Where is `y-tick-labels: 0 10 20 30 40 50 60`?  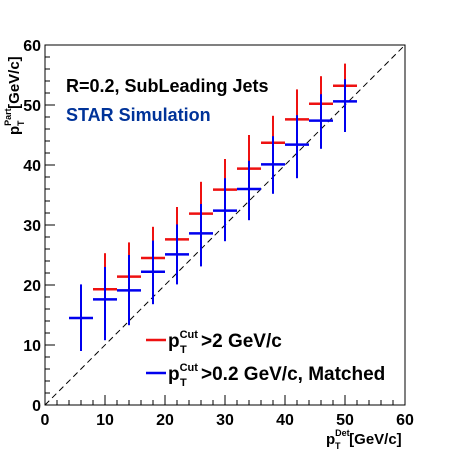 y-tick-labels: 0 10 20 30 40 50 60 is located at coordinates (32, 226).